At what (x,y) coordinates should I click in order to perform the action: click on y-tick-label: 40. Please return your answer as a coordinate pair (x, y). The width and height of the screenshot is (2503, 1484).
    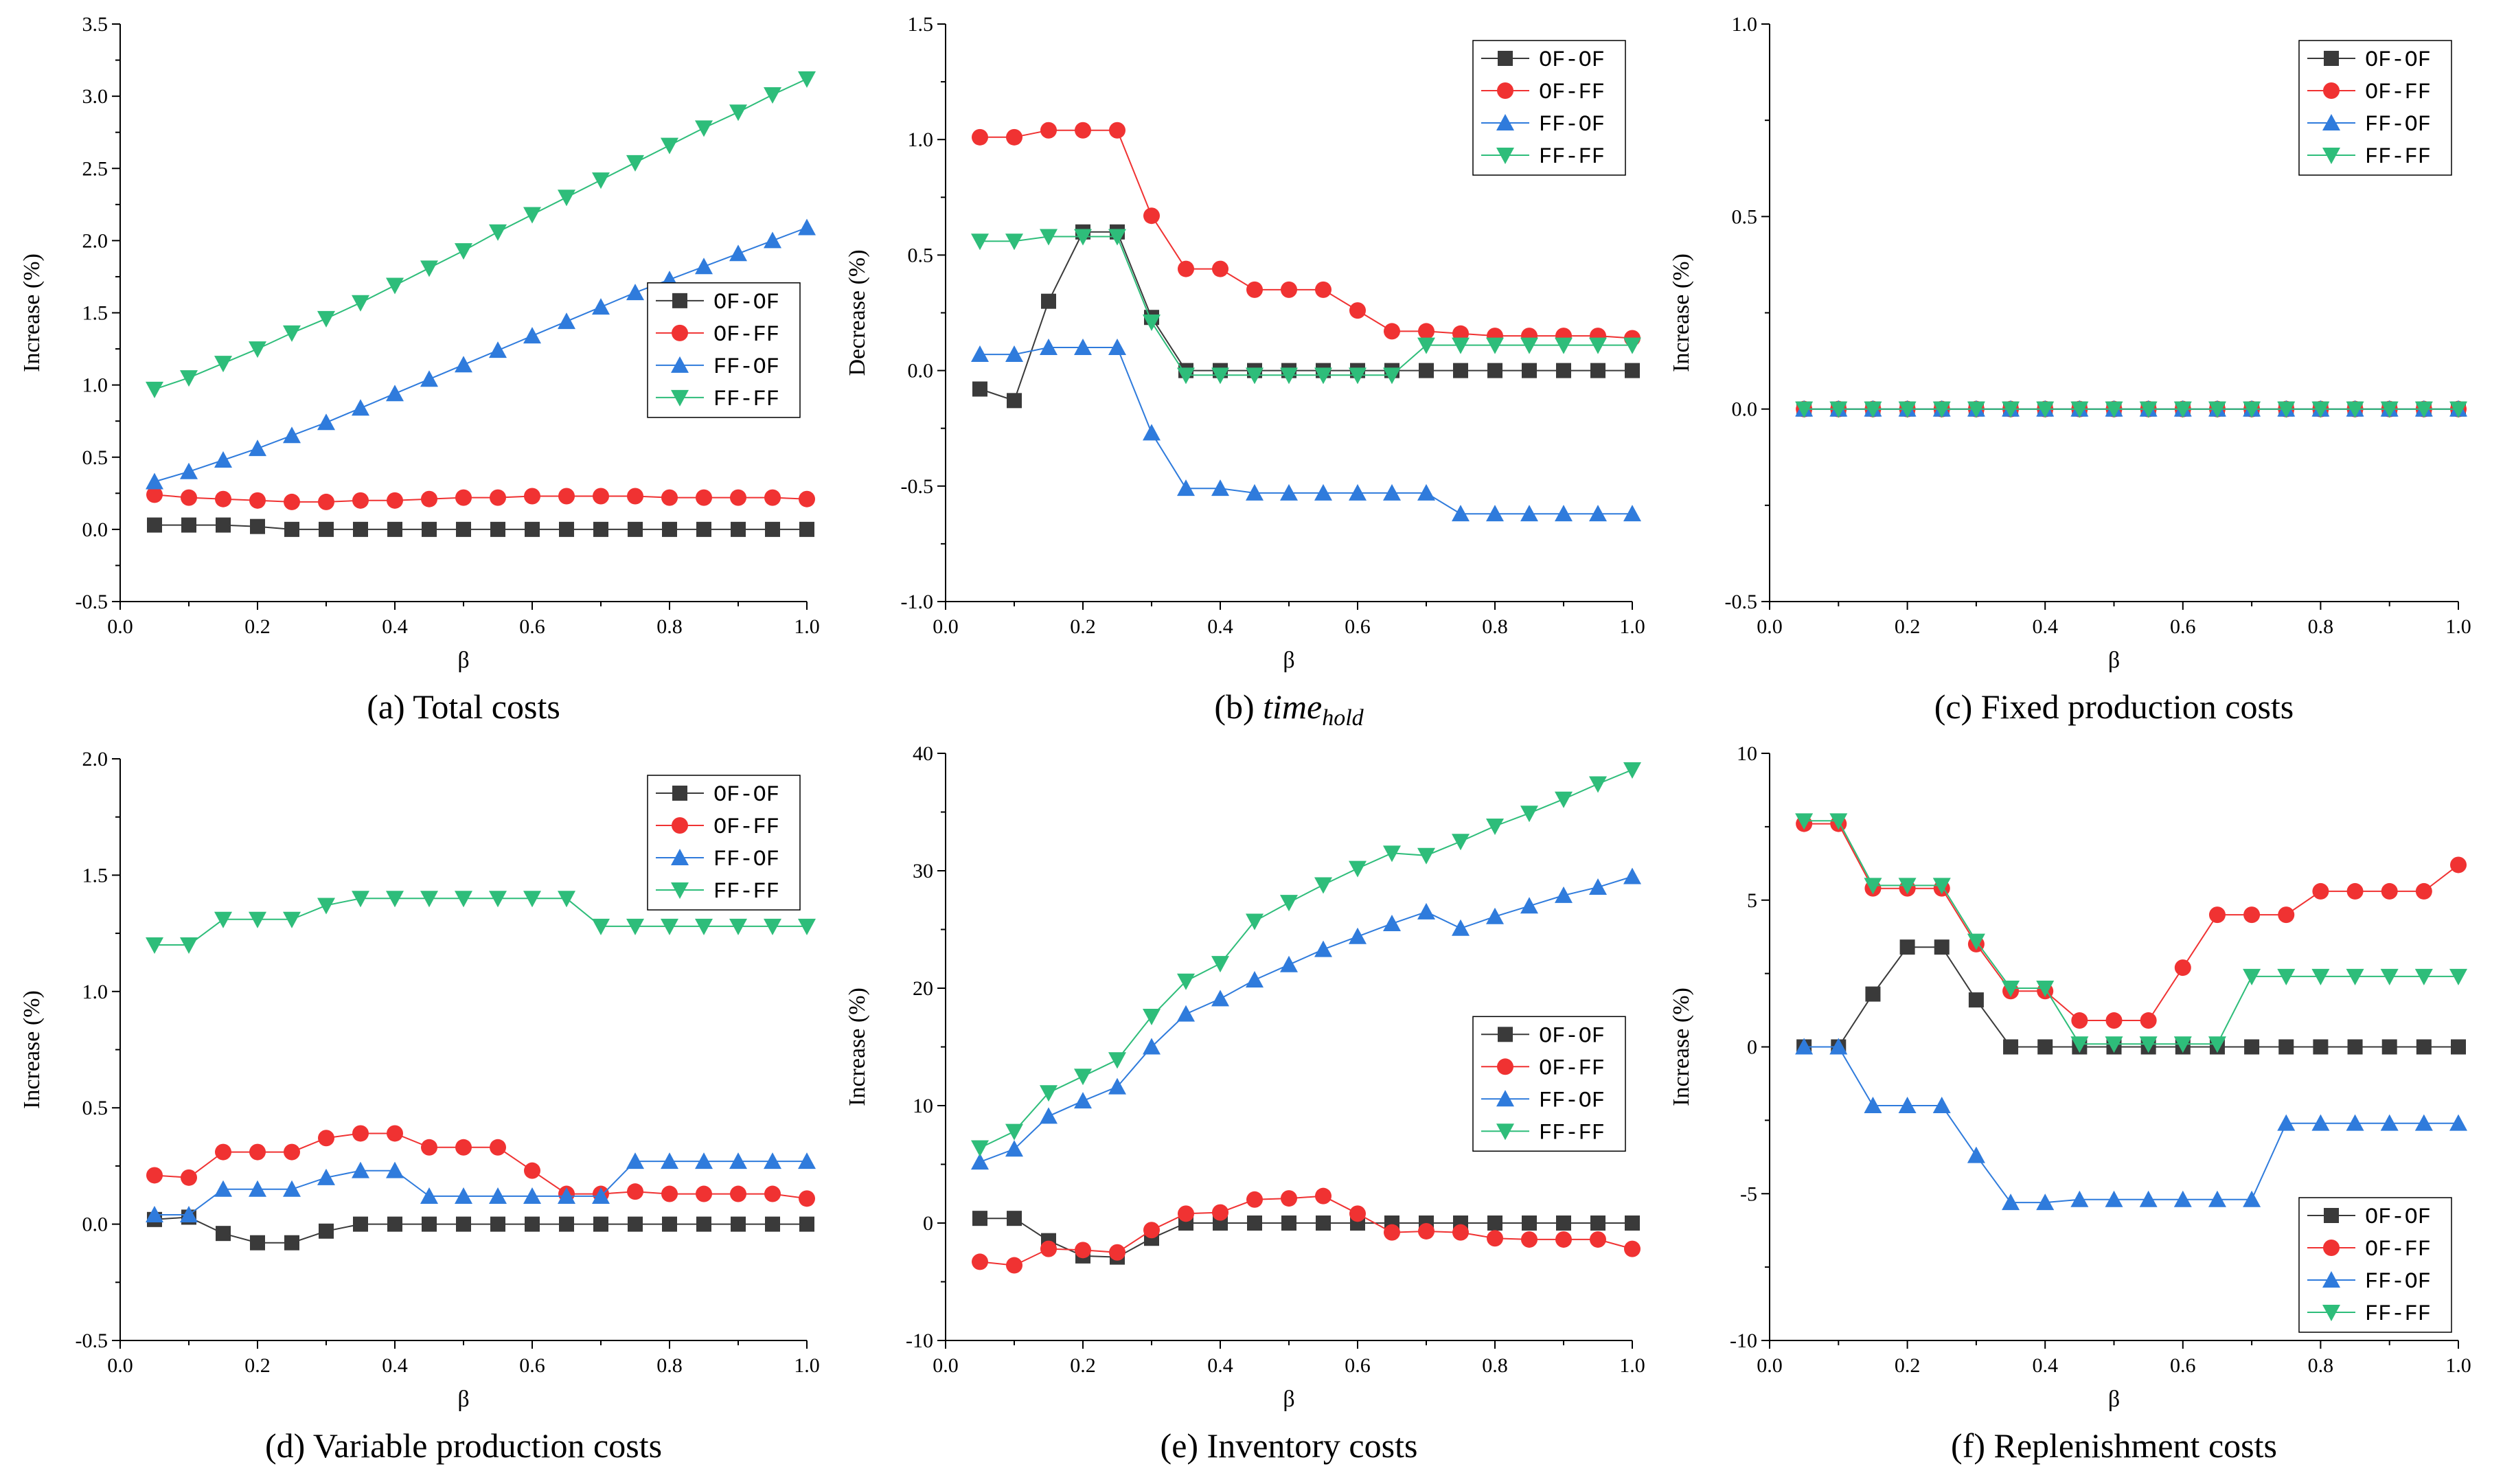
    Looking at the image, I should click on (923, 754).